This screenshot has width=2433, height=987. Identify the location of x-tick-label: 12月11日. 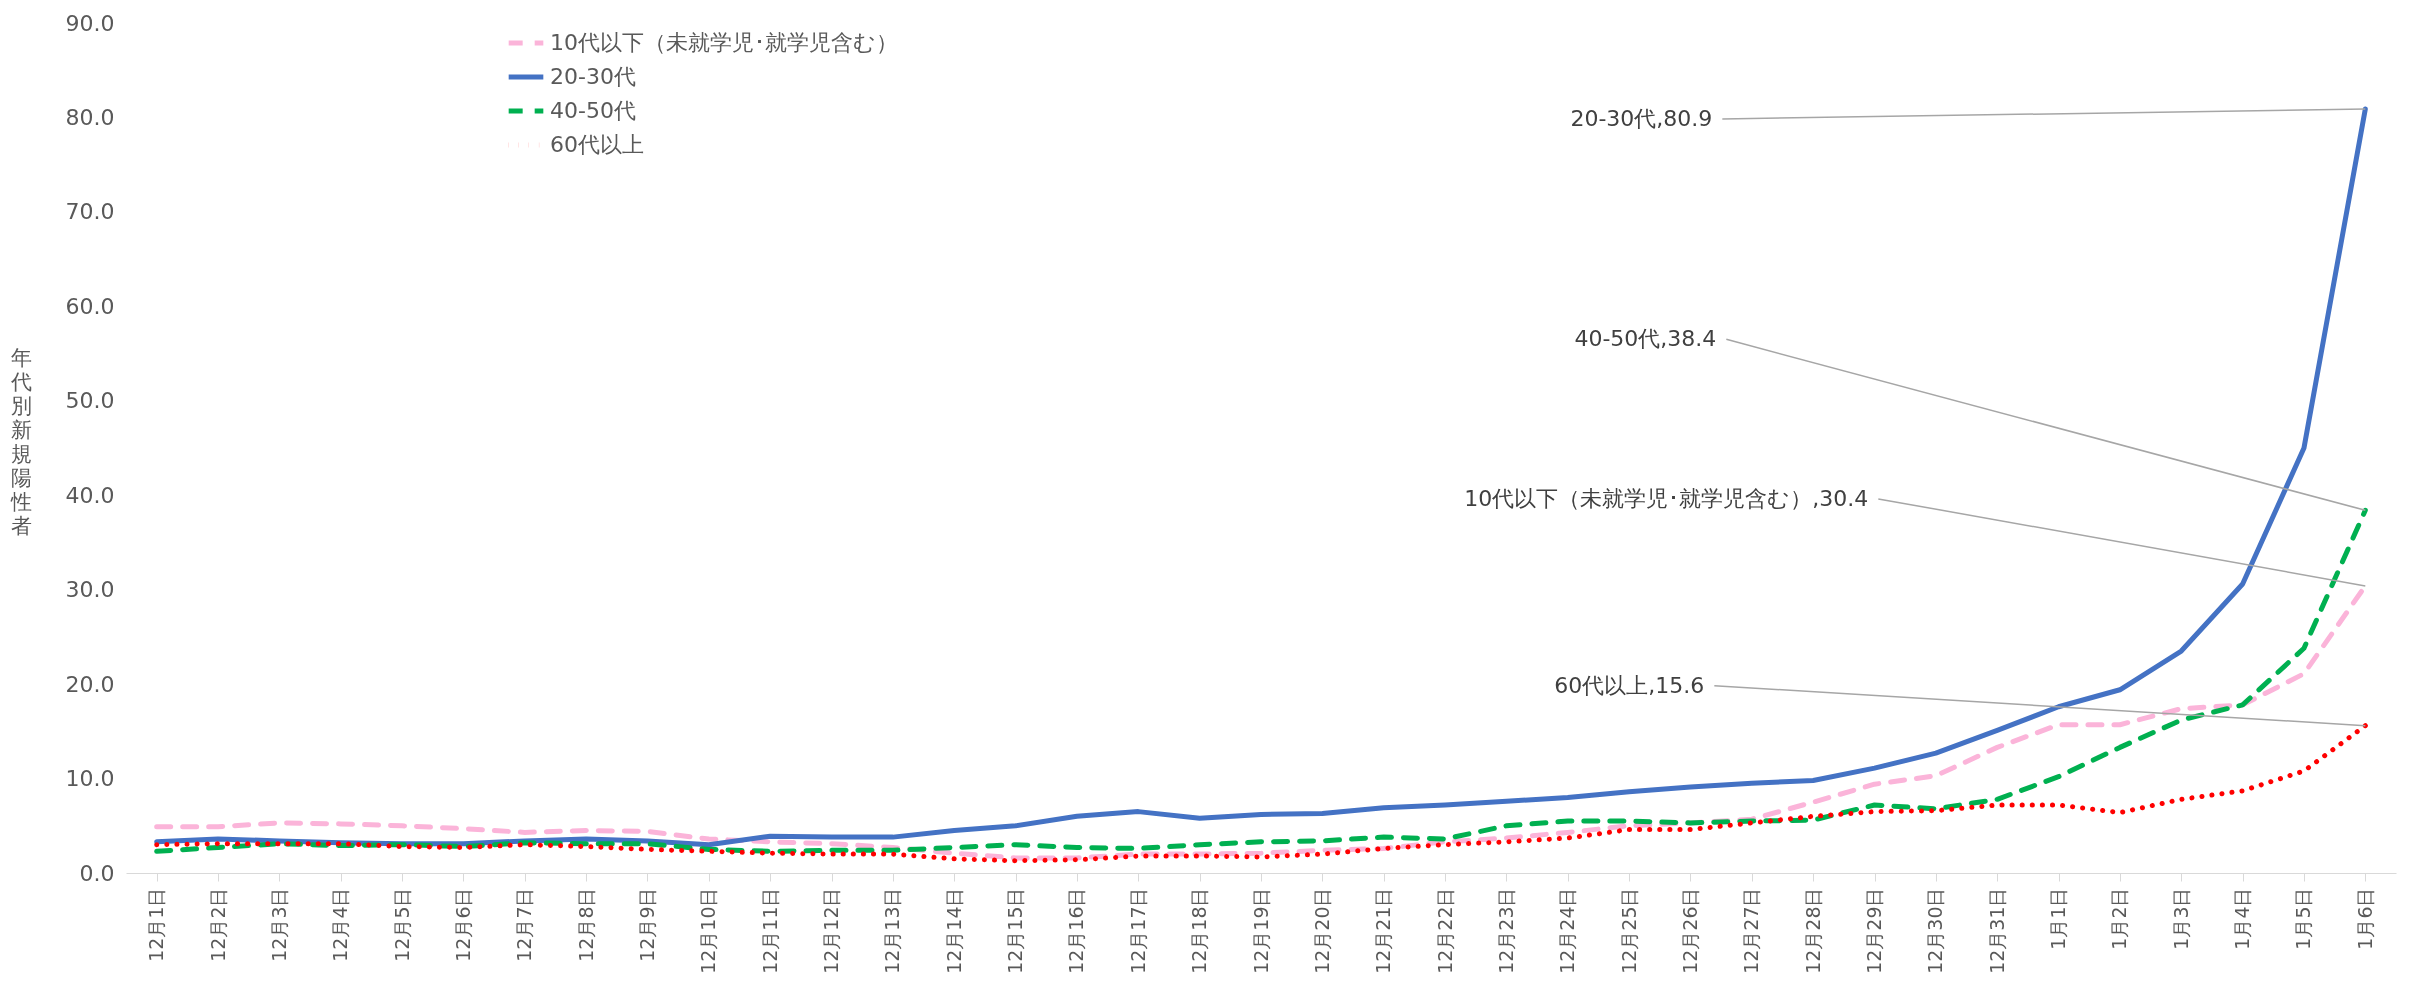
(769, 930).